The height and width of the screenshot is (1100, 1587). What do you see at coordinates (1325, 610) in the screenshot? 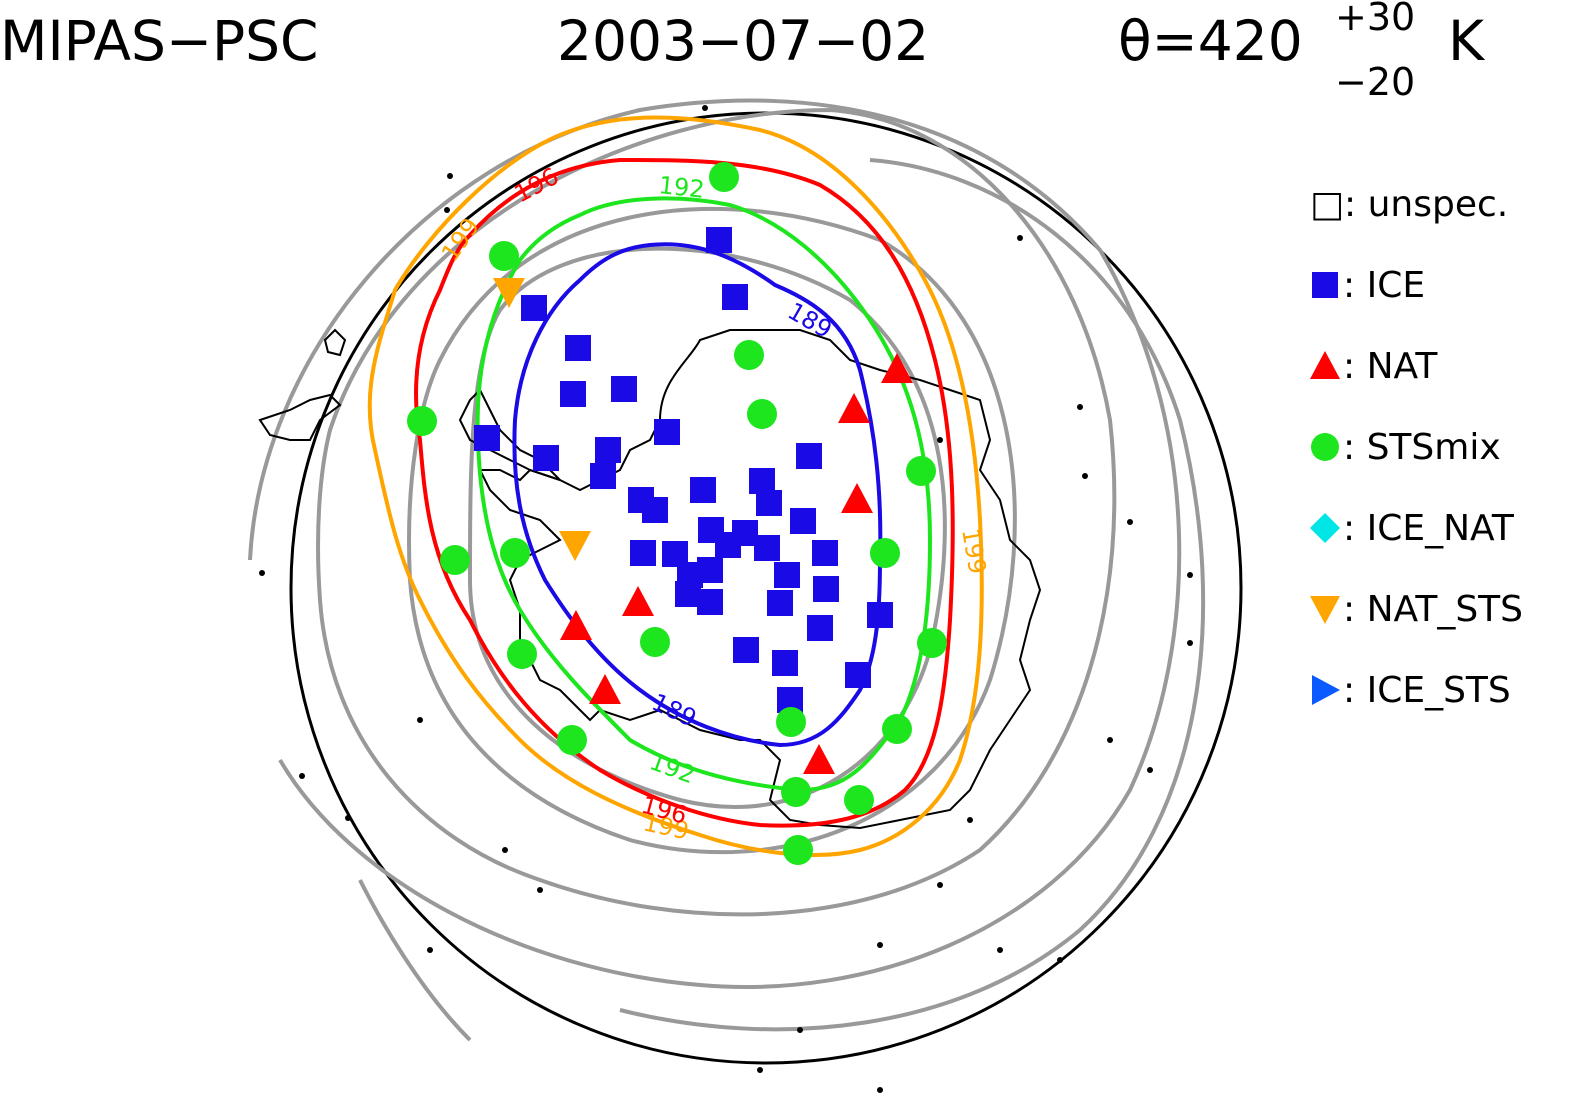
I see `legend-symbol-triangle-down` at bounding box center [1325, 610].